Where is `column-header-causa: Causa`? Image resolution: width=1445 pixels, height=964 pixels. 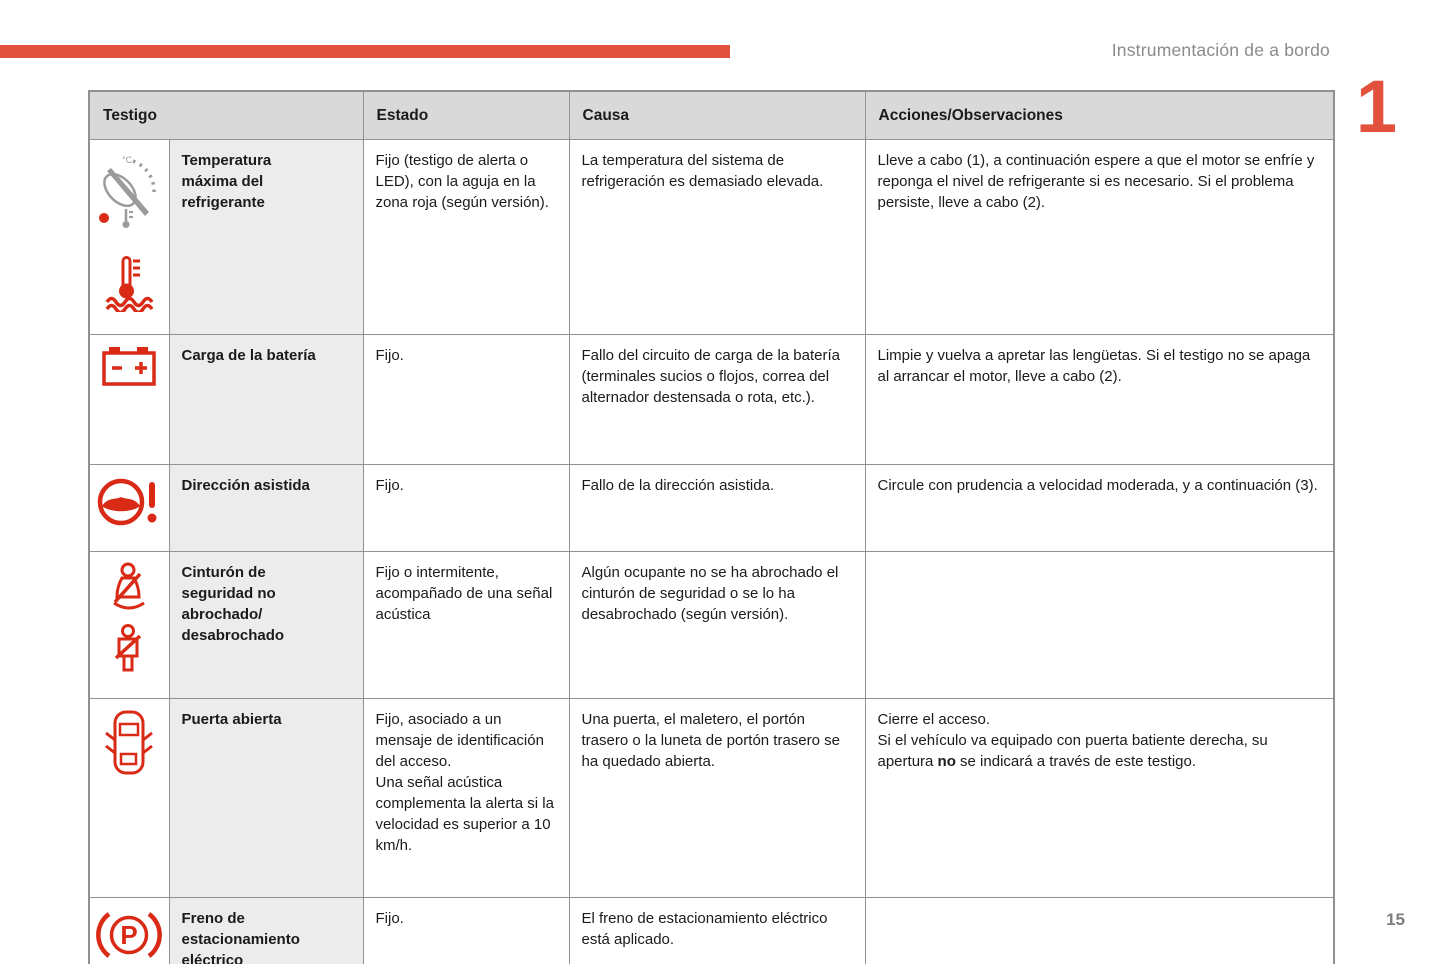 column-header-causa: Causa is located at coordinates (717, 115).